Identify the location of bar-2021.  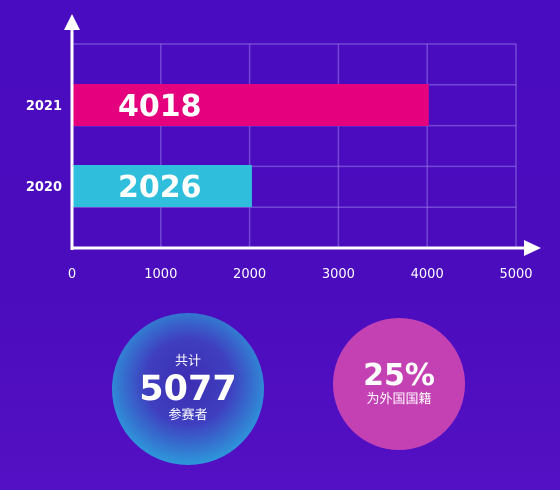
(250, 105).